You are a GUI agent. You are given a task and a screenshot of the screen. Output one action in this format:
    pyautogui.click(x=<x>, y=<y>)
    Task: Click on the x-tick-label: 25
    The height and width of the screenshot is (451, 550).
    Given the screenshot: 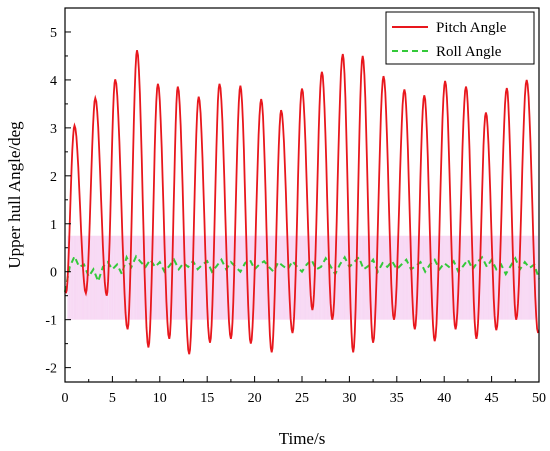 What is the action you would take?
    pyautogui.click(x=302, y=398)
    